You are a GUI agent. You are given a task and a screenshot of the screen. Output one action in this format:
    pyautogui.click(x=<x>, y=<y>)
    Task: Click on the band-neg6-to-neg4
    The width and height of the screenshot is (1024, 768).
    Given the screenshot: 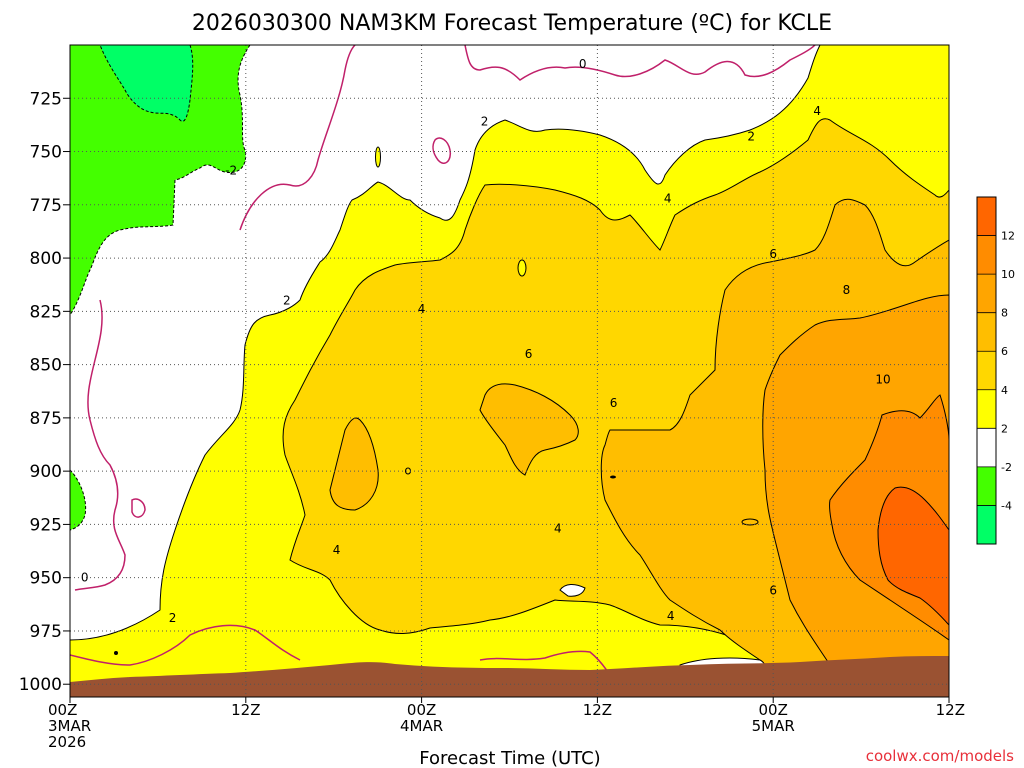 What is the action you would take?
    pyautogui.click(x=146, y=83)
    